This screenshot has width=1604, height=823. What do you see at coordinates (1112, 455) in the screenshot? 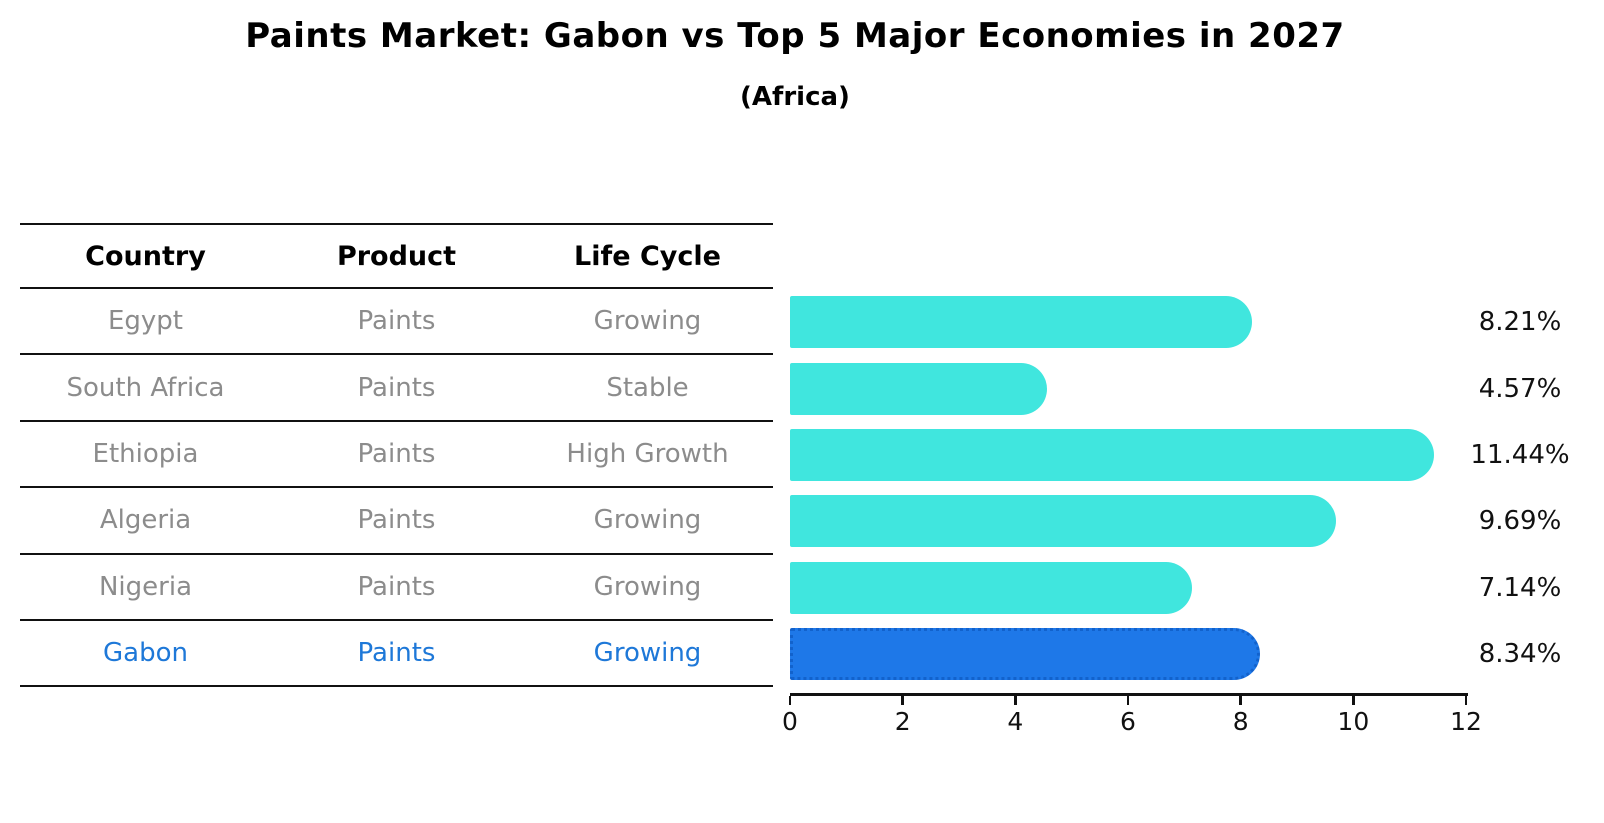
I see `bar-ethiopia` at bounding box center [1112, 455].